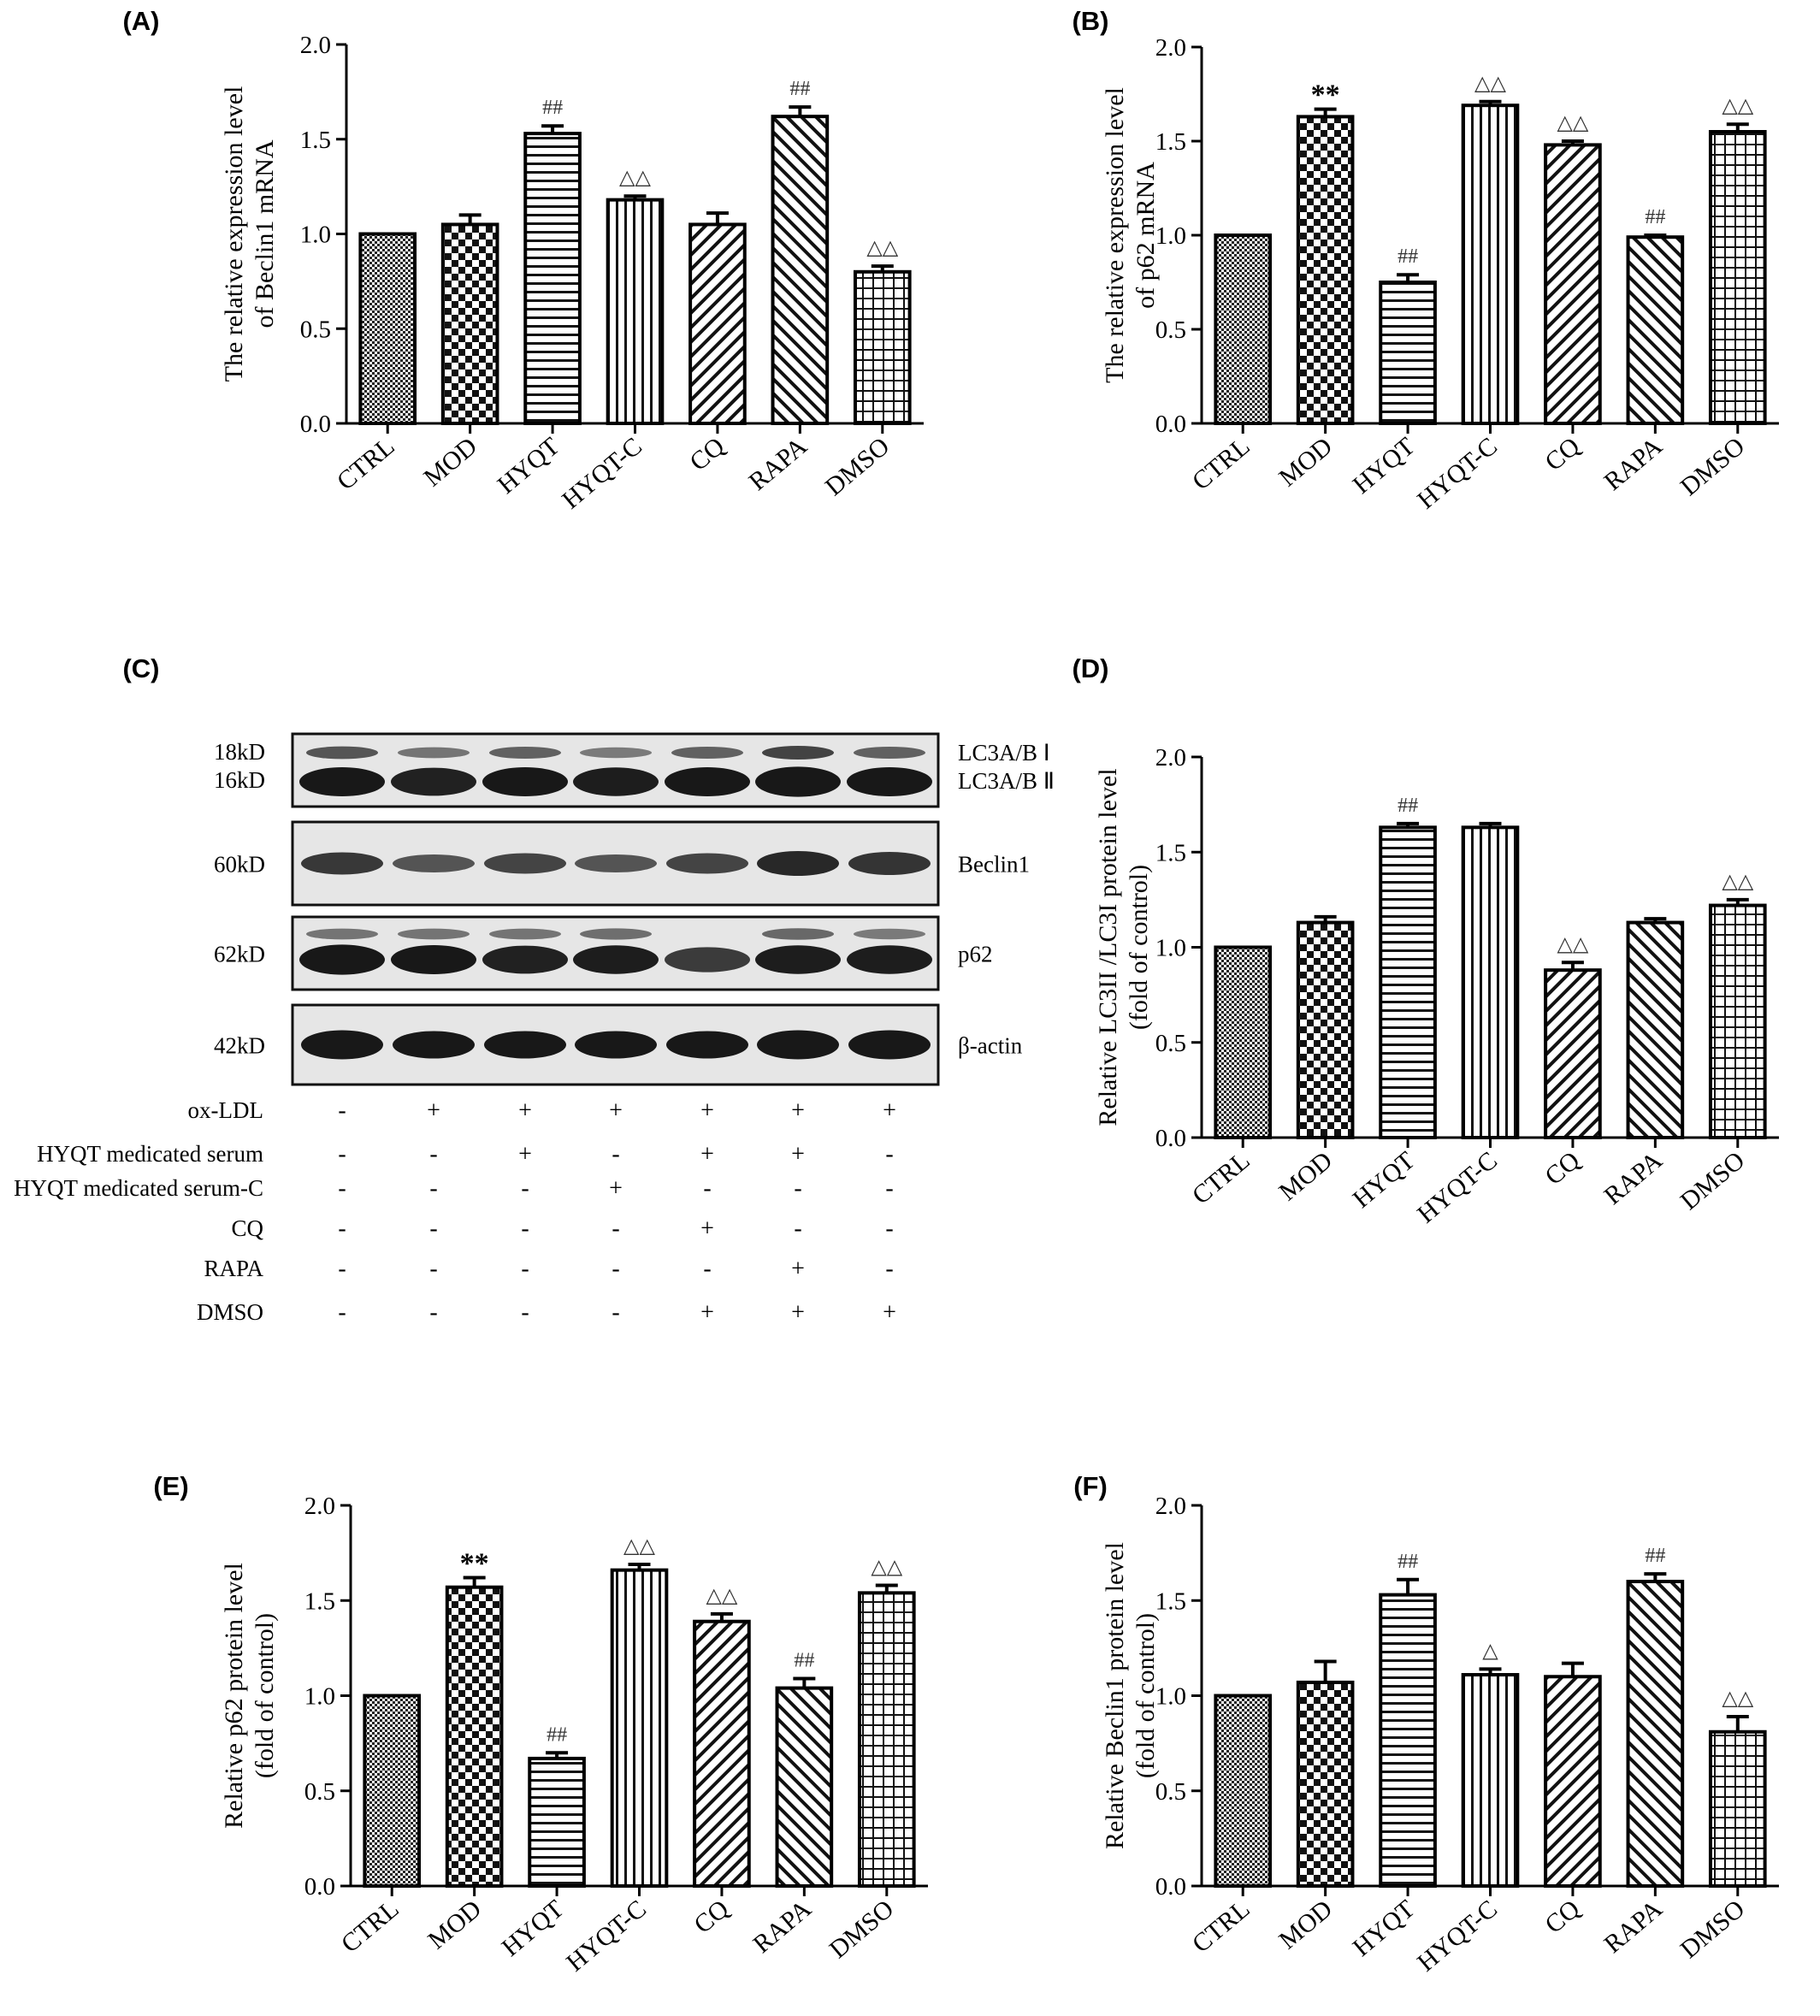  What do you see at coordinates (315, 329) in the screenshot?
I see `y-tick-label: 0.5` at bounding box center [315, 329].